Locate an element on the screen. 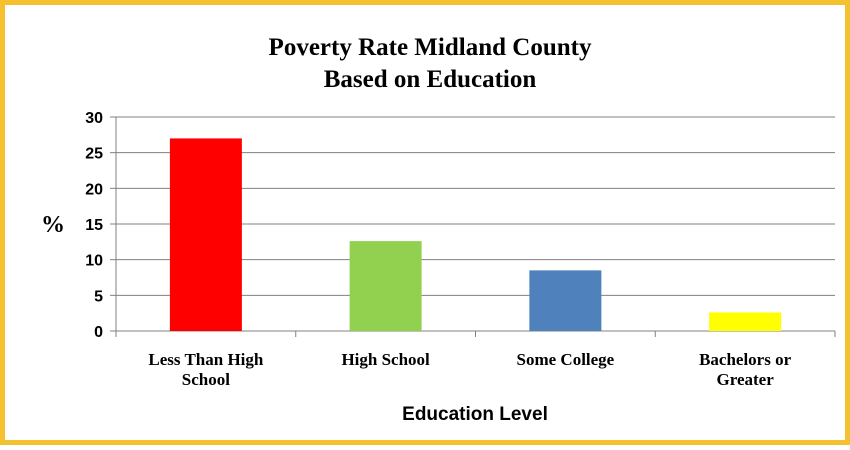 Image resolution: width=850 pixels, height=450 pixels. y-axis-label: % is located at coordinates (53, 225).